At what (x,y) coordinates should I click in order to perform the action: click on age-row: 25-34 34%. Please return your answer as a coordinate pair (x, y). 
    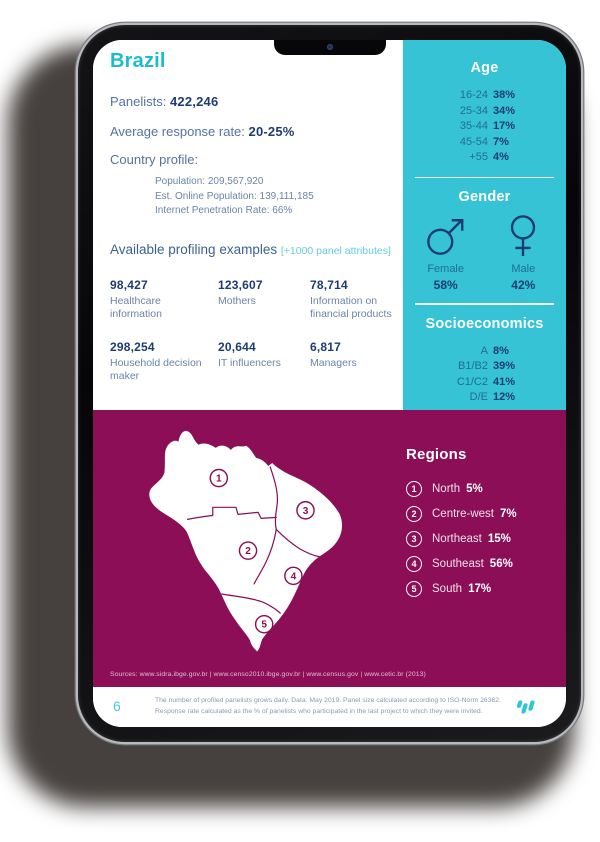
    Looking at the image, I should click on (484, 112).